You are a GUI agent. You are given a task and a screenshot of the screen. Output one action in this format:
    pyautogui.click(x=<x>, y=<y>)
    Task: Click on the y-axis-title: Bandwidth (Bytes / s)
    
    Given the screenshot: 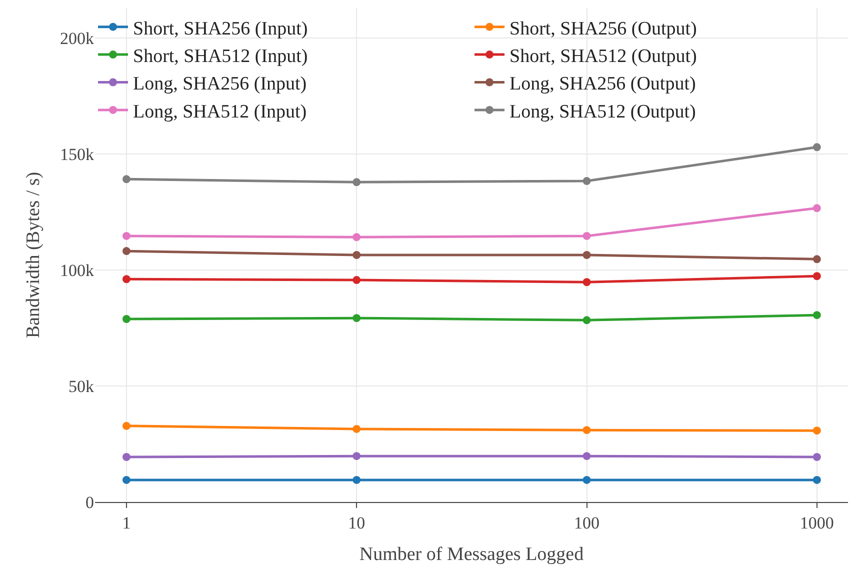 What is the action you would take?
    pyautogui.click(x=33, y=255)
    